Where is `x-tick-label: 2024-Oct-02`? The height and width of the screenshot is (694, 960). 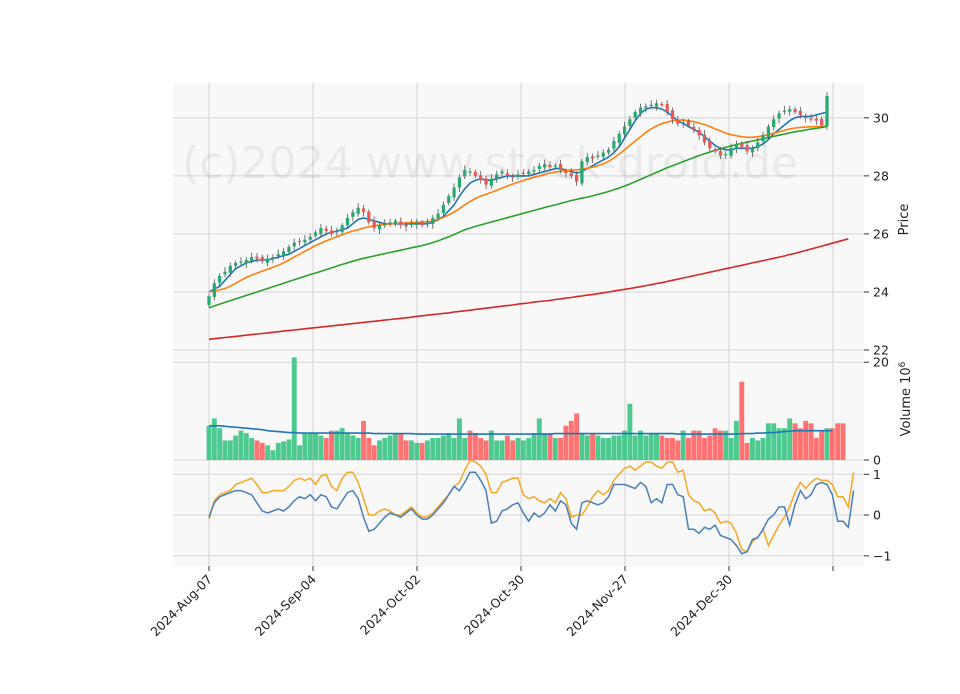 x-tick-label: 2024-Oct-02 is located at coordinates (390, 605).